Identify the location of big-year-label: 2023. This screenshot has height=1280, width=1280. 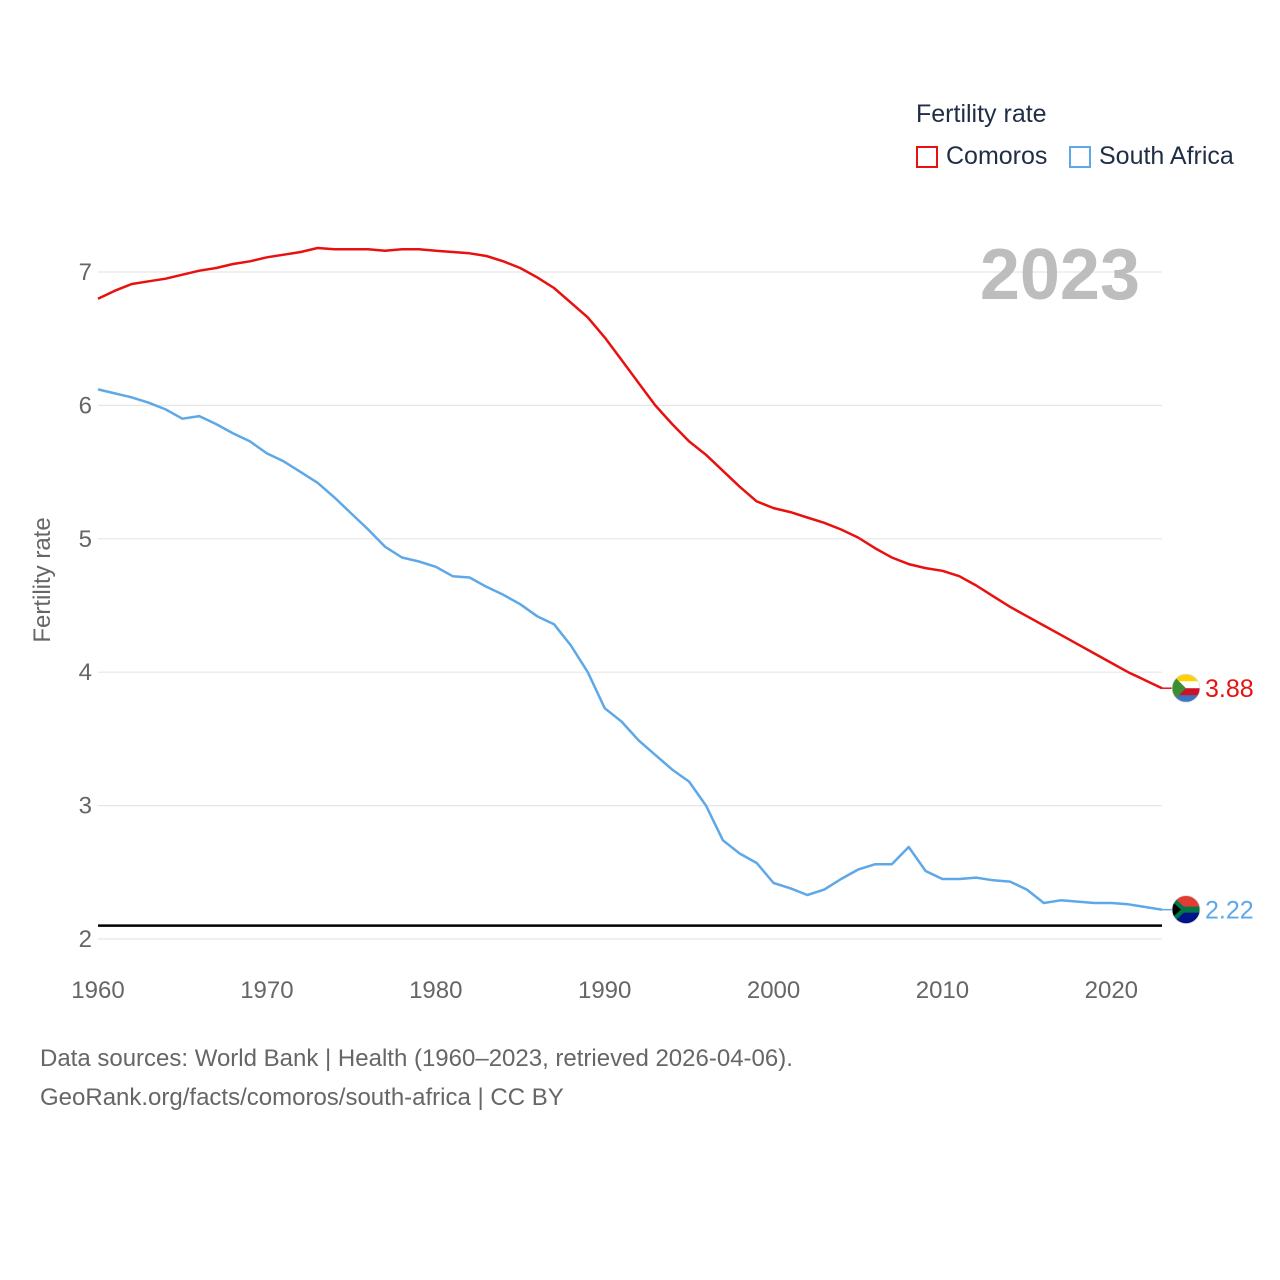
(1060, 275).